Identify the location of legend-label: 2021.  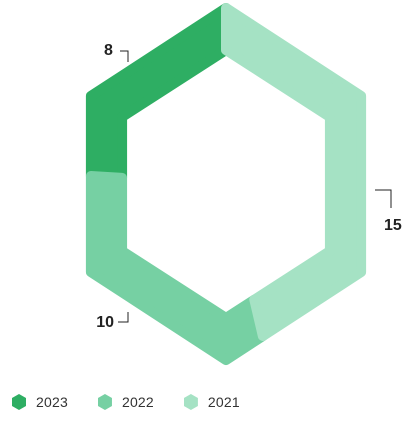
(223, 402).